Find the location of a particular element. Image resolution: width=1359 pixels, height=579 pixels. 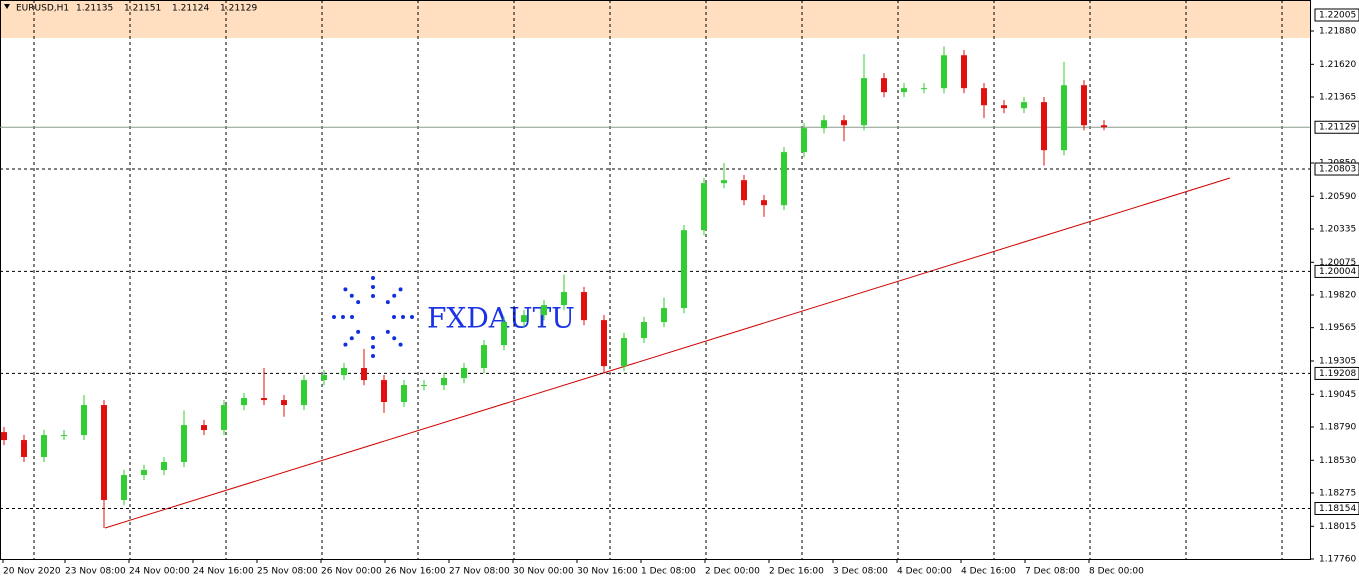

header-quote: 1.21129 is located at coordinates (238, 9).